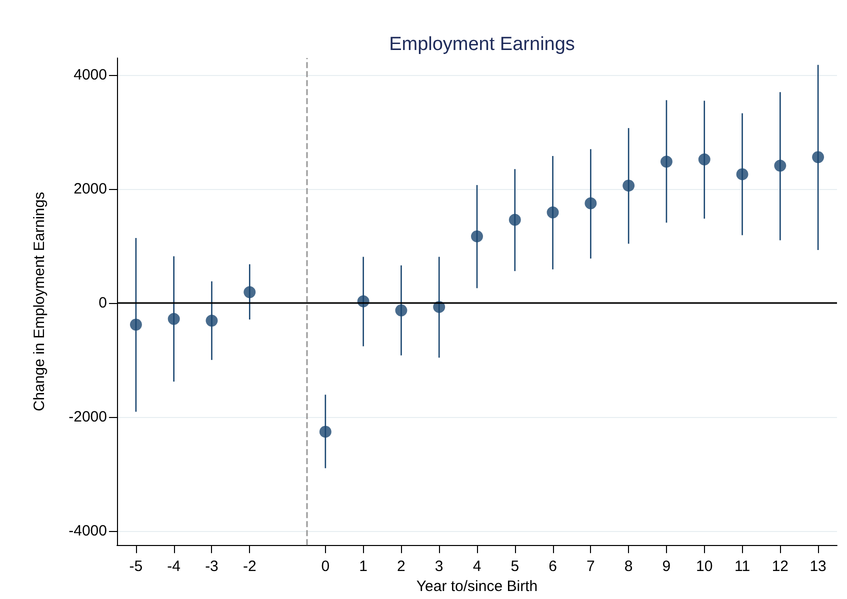  Describe the element at coordinates (477, 586) in the screenshot. I see `x-axis-title: Year to/since Birth` at that location.